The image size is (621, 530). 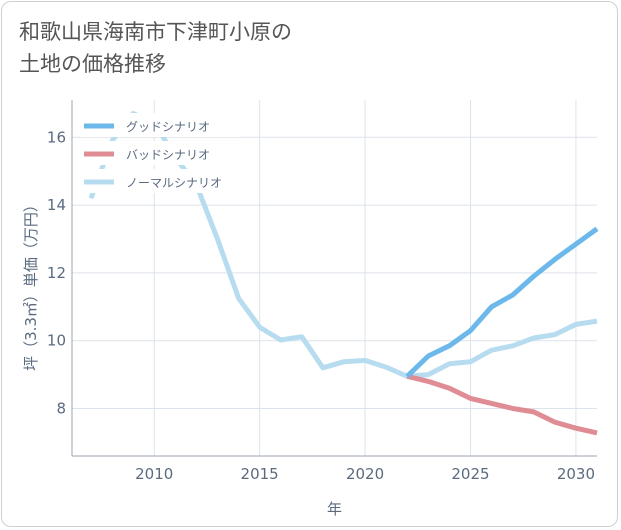 I want to click on legend-item: ノーマルシナリオ, so click(x=160, y=181).